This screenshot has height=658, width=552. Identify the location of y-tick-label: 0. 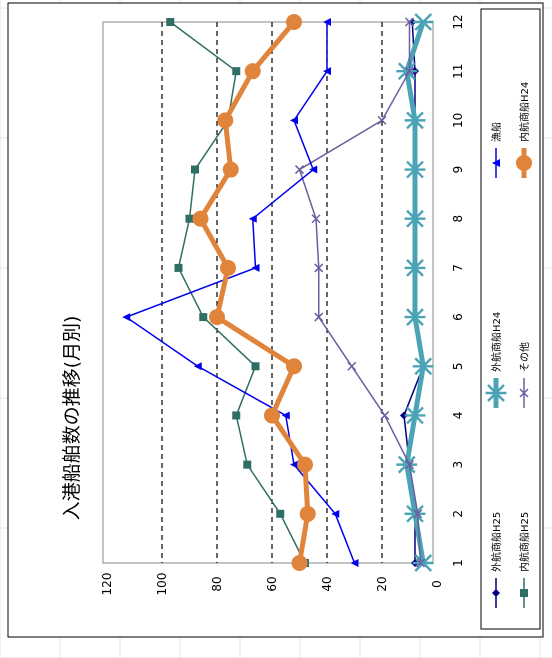
(437, 584).